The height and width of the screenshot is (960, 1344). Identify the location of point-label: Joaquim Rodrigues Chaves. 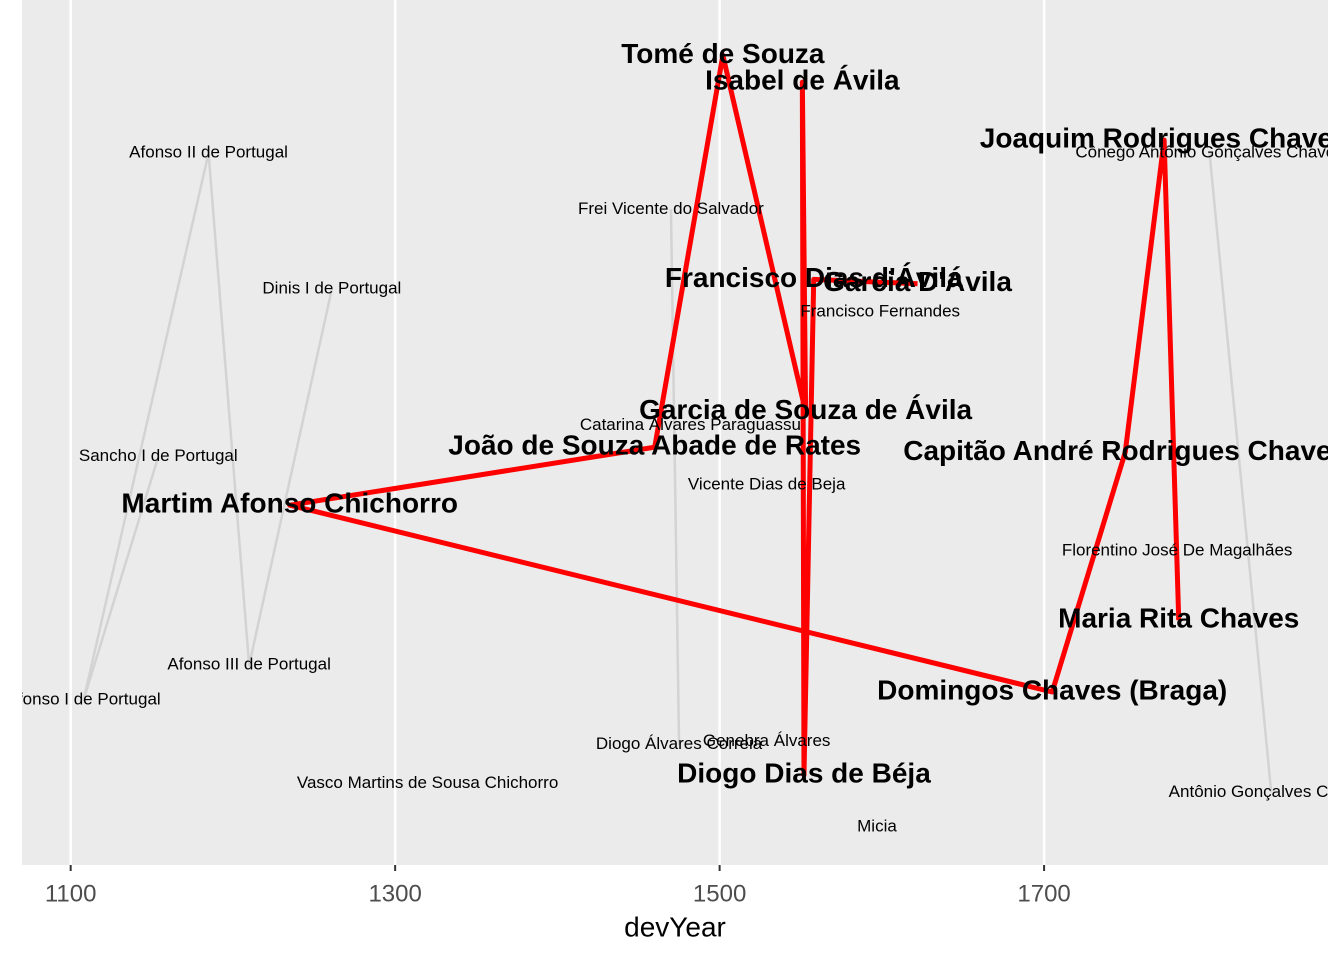
(1162, 138).